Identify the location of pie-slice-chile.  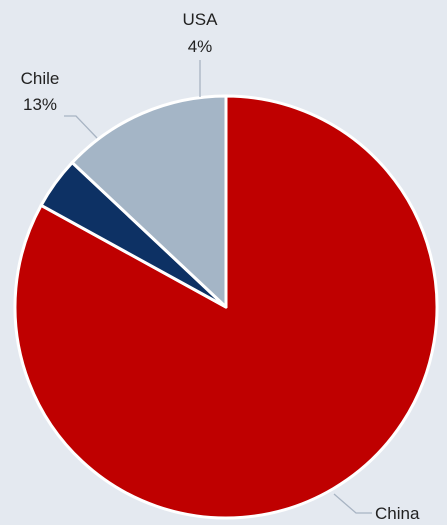
(149, 201).